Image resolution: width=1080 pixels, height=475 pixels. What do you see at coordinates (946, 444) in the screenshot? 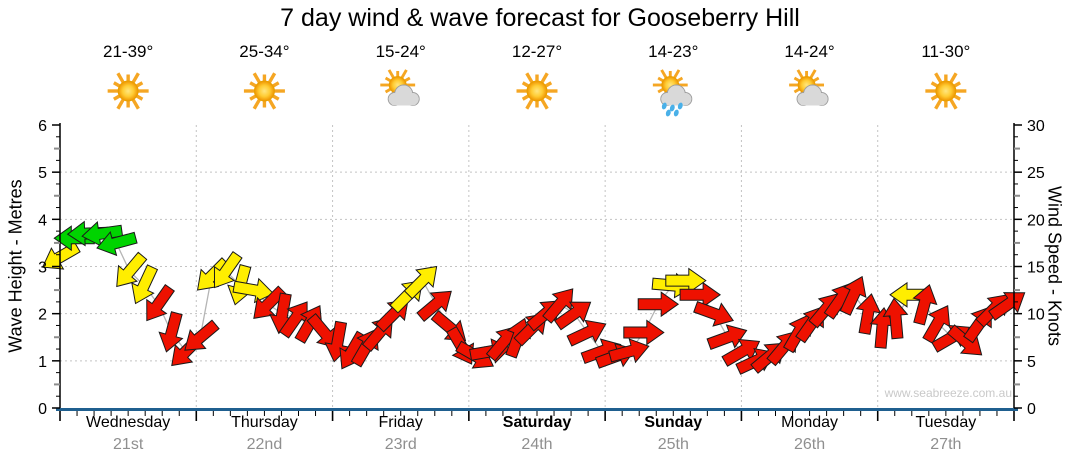
I see `day-date: 27th` at bounding box center [946, 444].